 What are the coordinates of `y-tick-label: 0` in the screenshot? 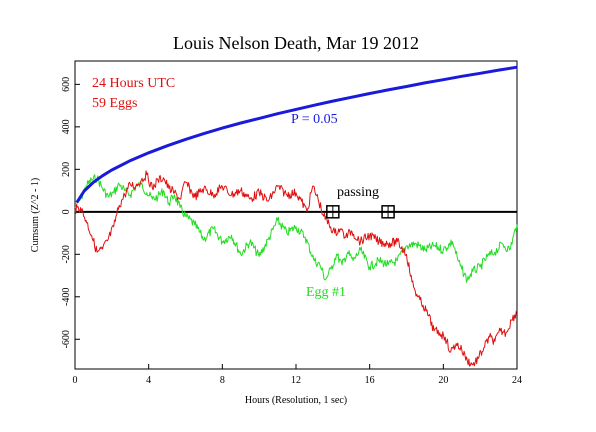 It's located at (66, 211).